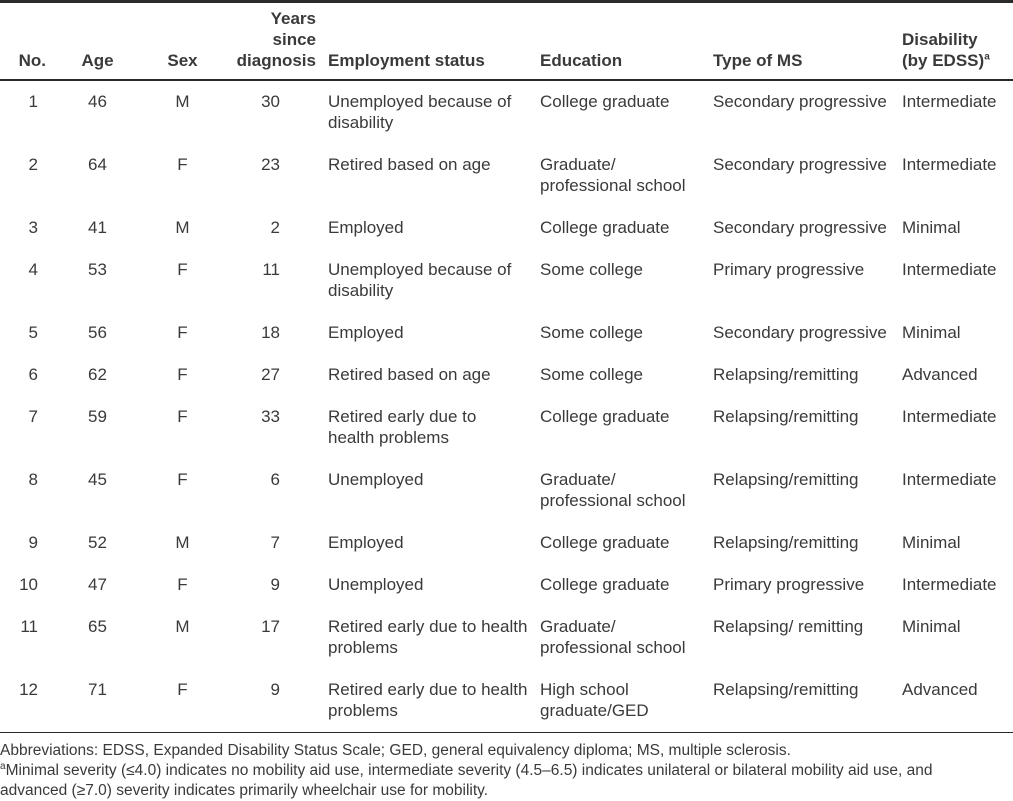 This screenshot has height=801, width=1013. What do you see at coordinates (97, 416) in the screenshot?
I see `cell-age: 59` at bounding box center [97, 416].